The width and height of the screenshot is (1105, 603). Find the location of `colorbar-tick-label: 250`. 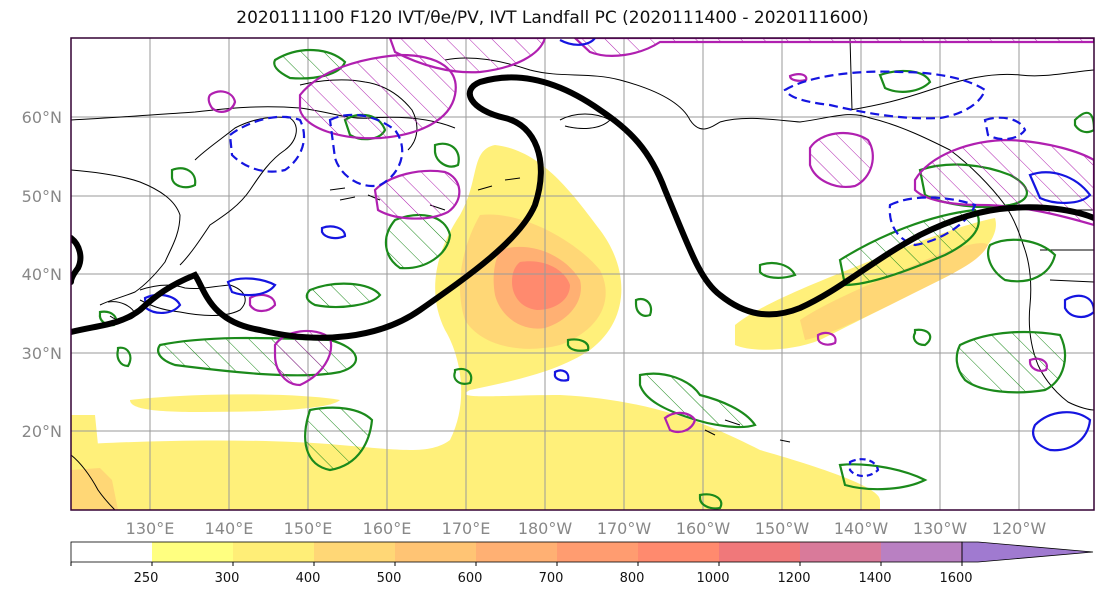

colorbar-tick-label: 250 is located at coordinates (146, 578).